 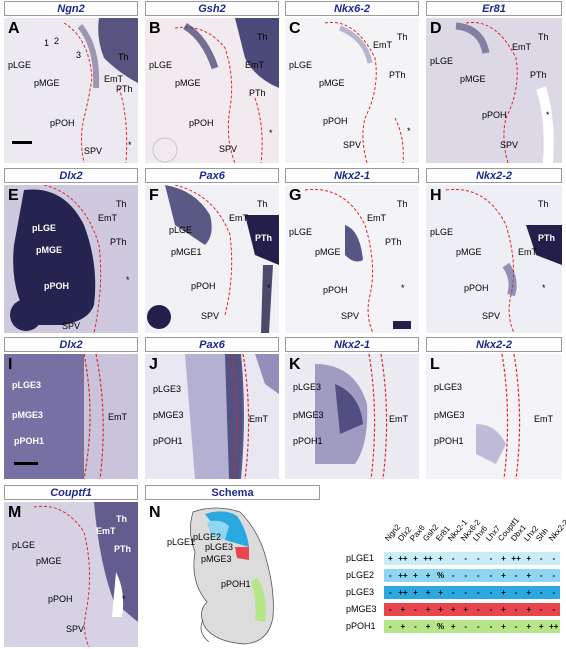 What do you see at coordinates (71, 8) in the screenshot?
I see `panel-a-title: Ngn2` at bounding box center [71, 8].